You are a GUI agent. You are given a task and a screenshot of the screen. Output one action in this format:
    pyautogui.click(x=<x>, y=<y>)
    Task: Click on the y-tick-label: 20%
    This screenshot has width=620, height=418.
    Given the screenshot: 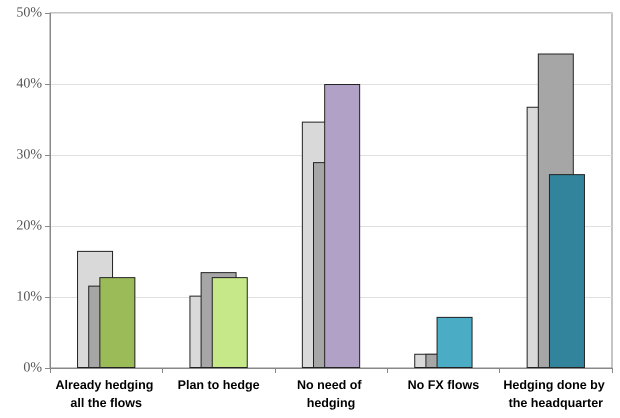 What is the action you would take?
    pyautogui.click(x=29, y=226)
    